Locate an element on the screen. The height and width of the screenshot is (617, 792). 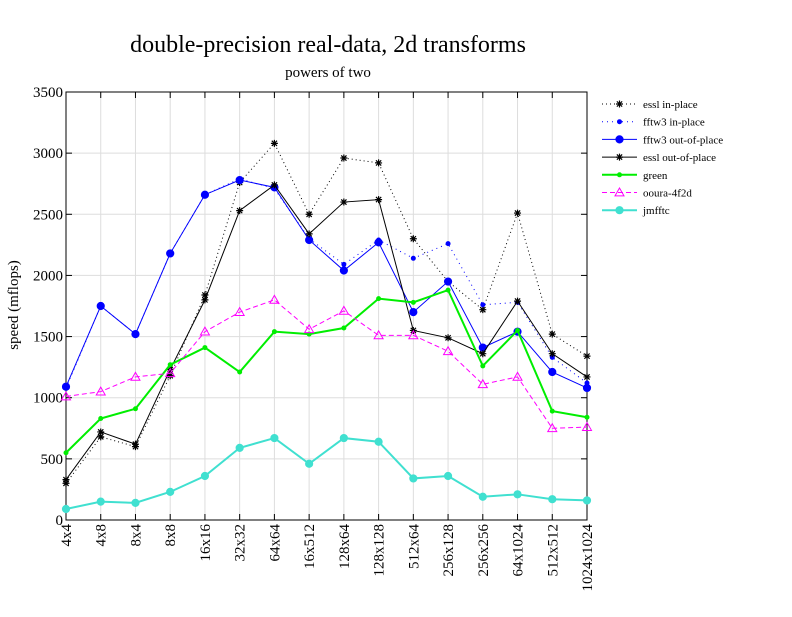
chart-subtitle: powers of two is located at coordinates (328, 73).